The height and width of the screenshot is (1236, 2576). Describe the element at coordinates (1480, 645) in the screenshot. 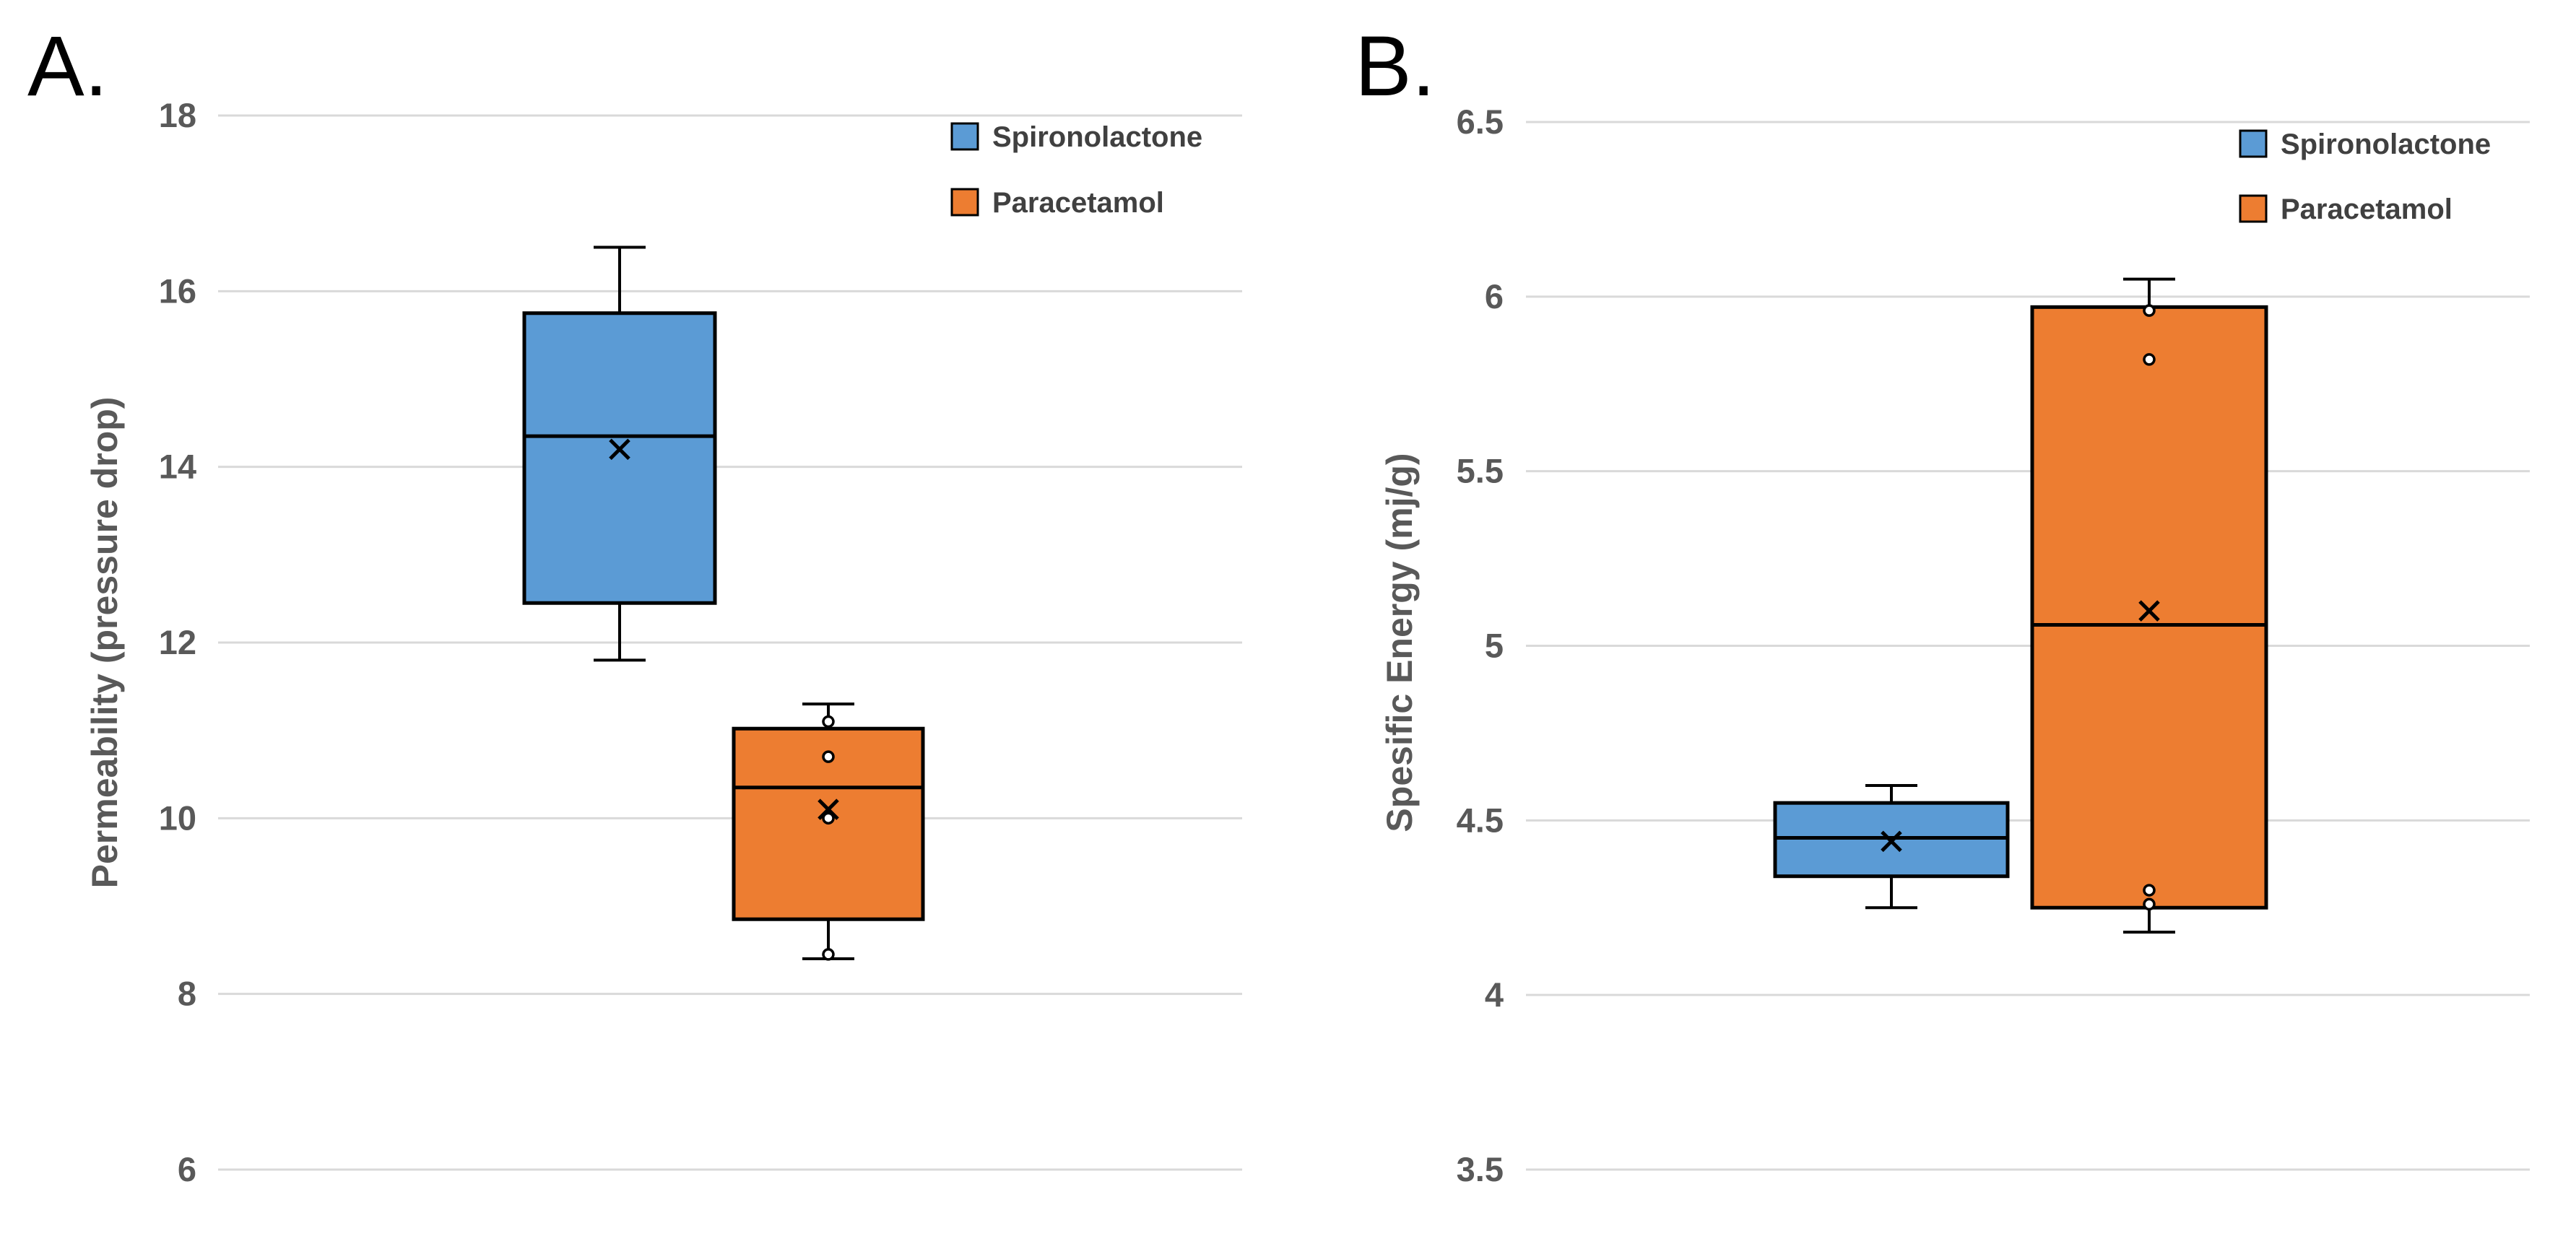

I see `y-tick-labels-b: 3.5 4 4.5 5 5.5 6 6.5` at that location.